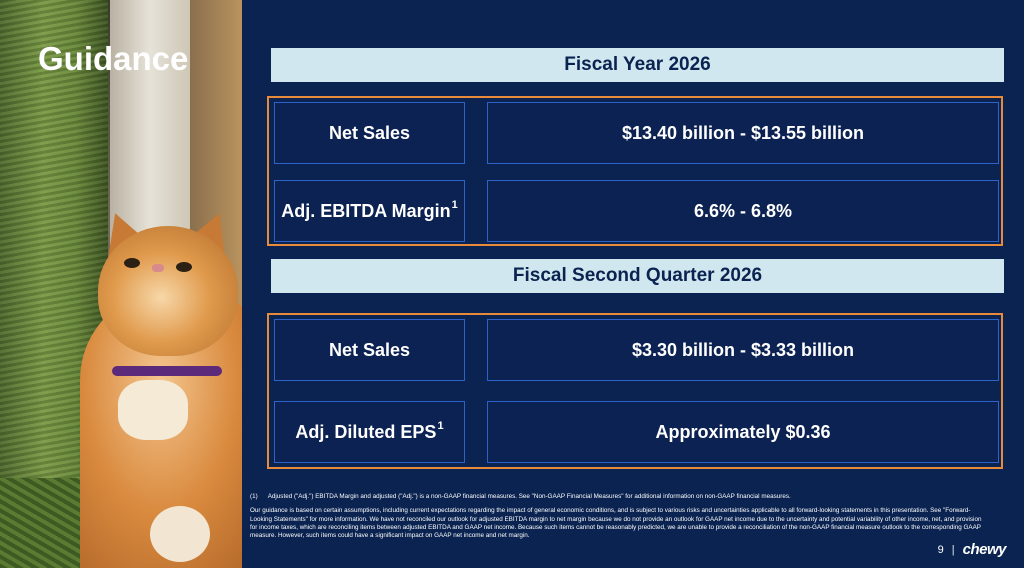  I want to click on value-text: $3.30 billion - $3.33 billion, so click(743, 349).